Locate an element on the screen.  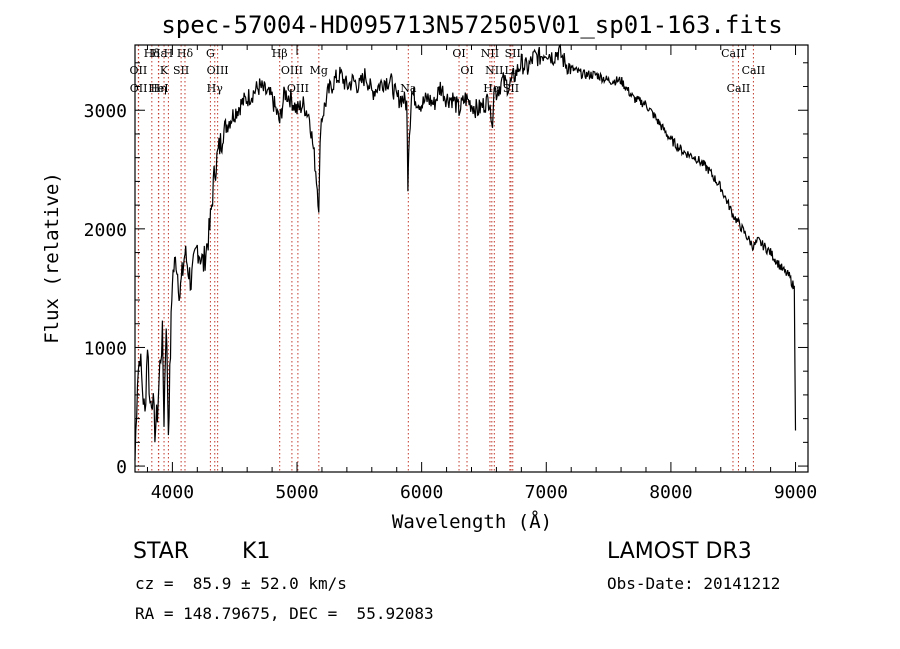
spectral-line-label: Li is located at coordinates (509, 70).